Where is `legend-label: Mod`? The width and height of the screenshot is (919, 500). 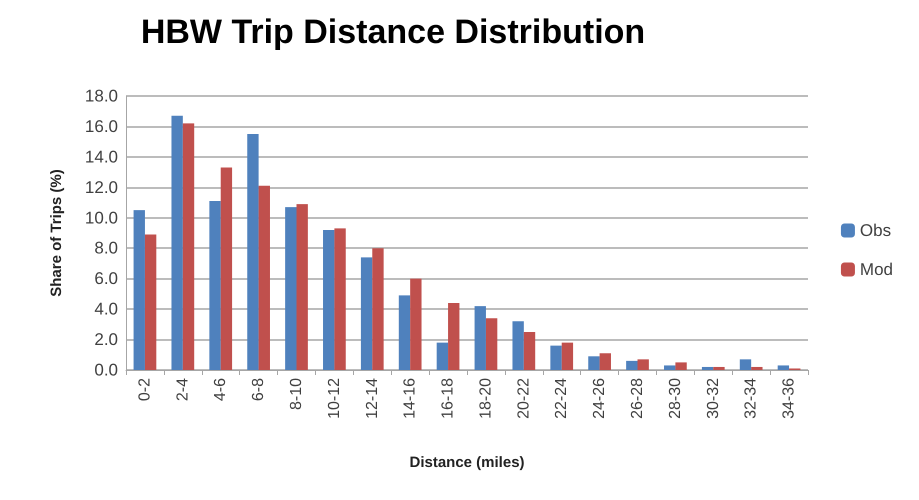 legend-label: Mod is located at coordinates (877, 269).